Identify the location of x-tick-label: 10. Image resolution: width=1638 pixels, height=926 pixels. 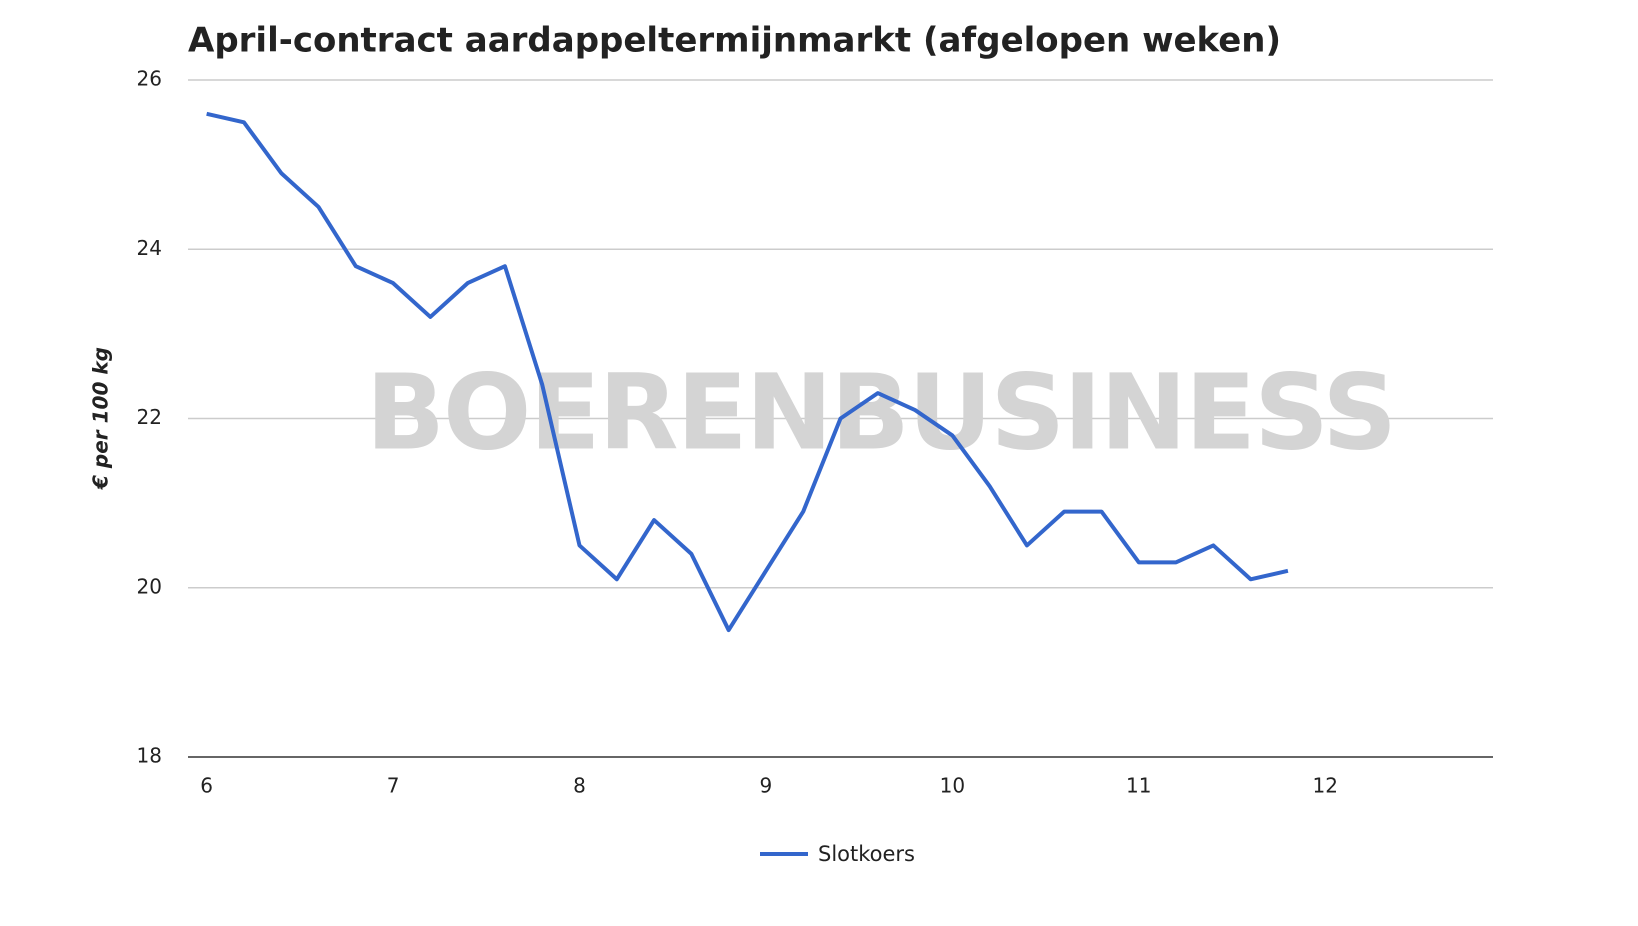
(952, 786).